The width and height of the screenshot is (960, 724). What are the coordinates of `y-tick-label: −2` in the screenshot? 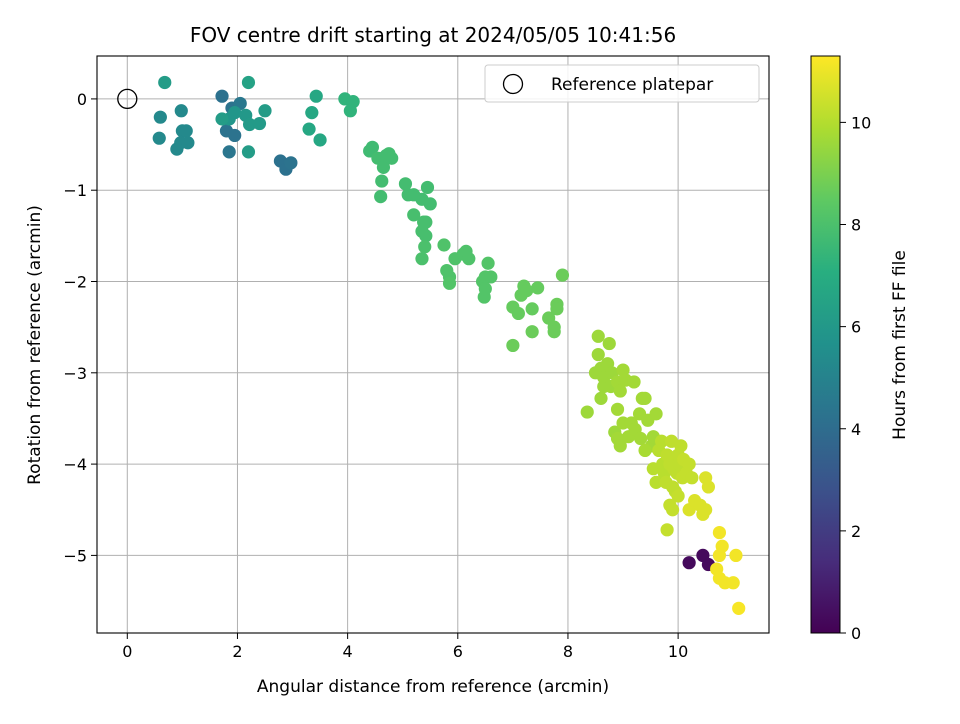 It's located at (75, 282).